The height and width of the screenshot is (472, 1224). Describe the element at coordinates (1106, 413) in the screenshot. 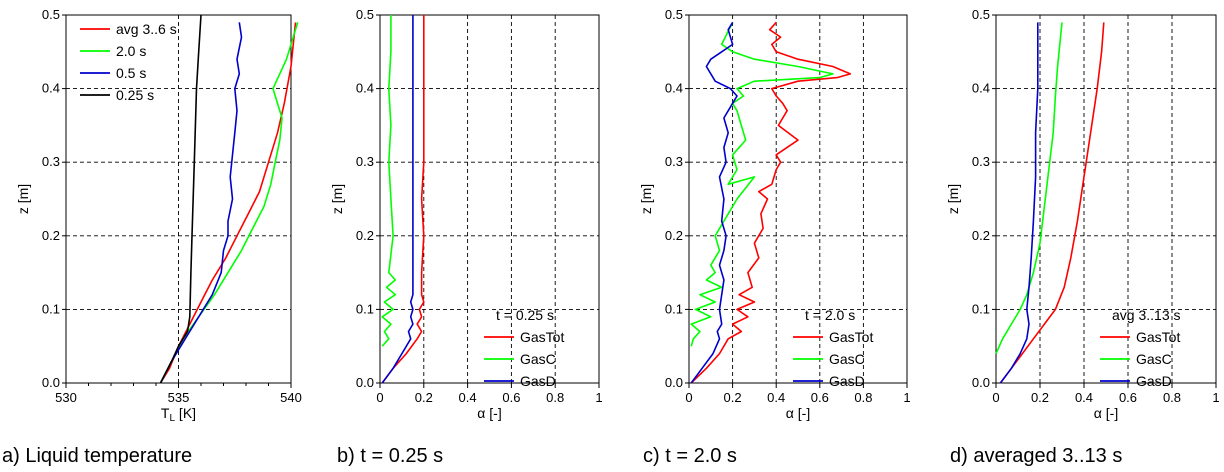

I see `panel-d-xlabel: α [-]` at that location.